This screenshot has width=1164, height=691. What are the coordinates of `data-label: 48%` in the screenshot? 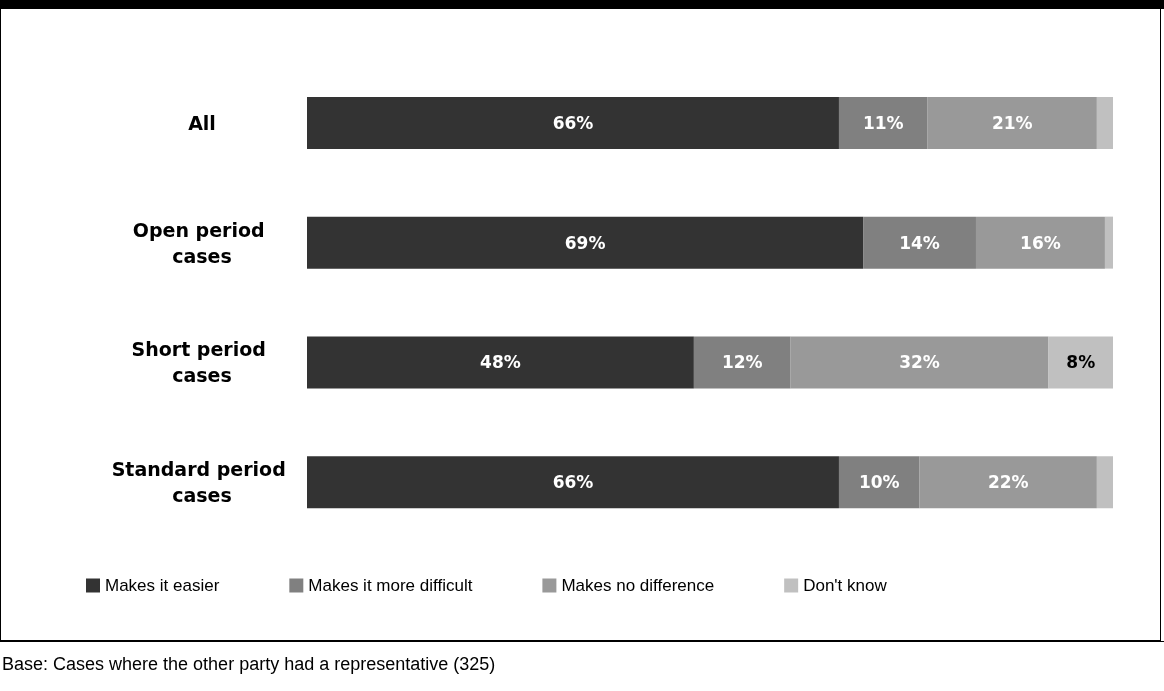 It's located at (500, 362).